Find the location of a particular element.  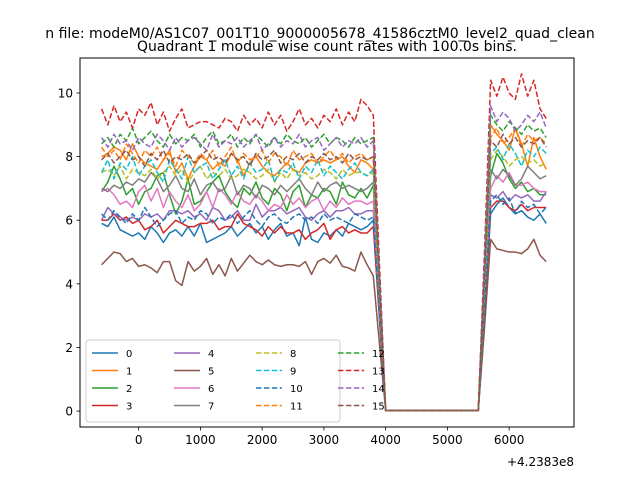

y-tick-label: 4 is located at coordinates (69, 284).